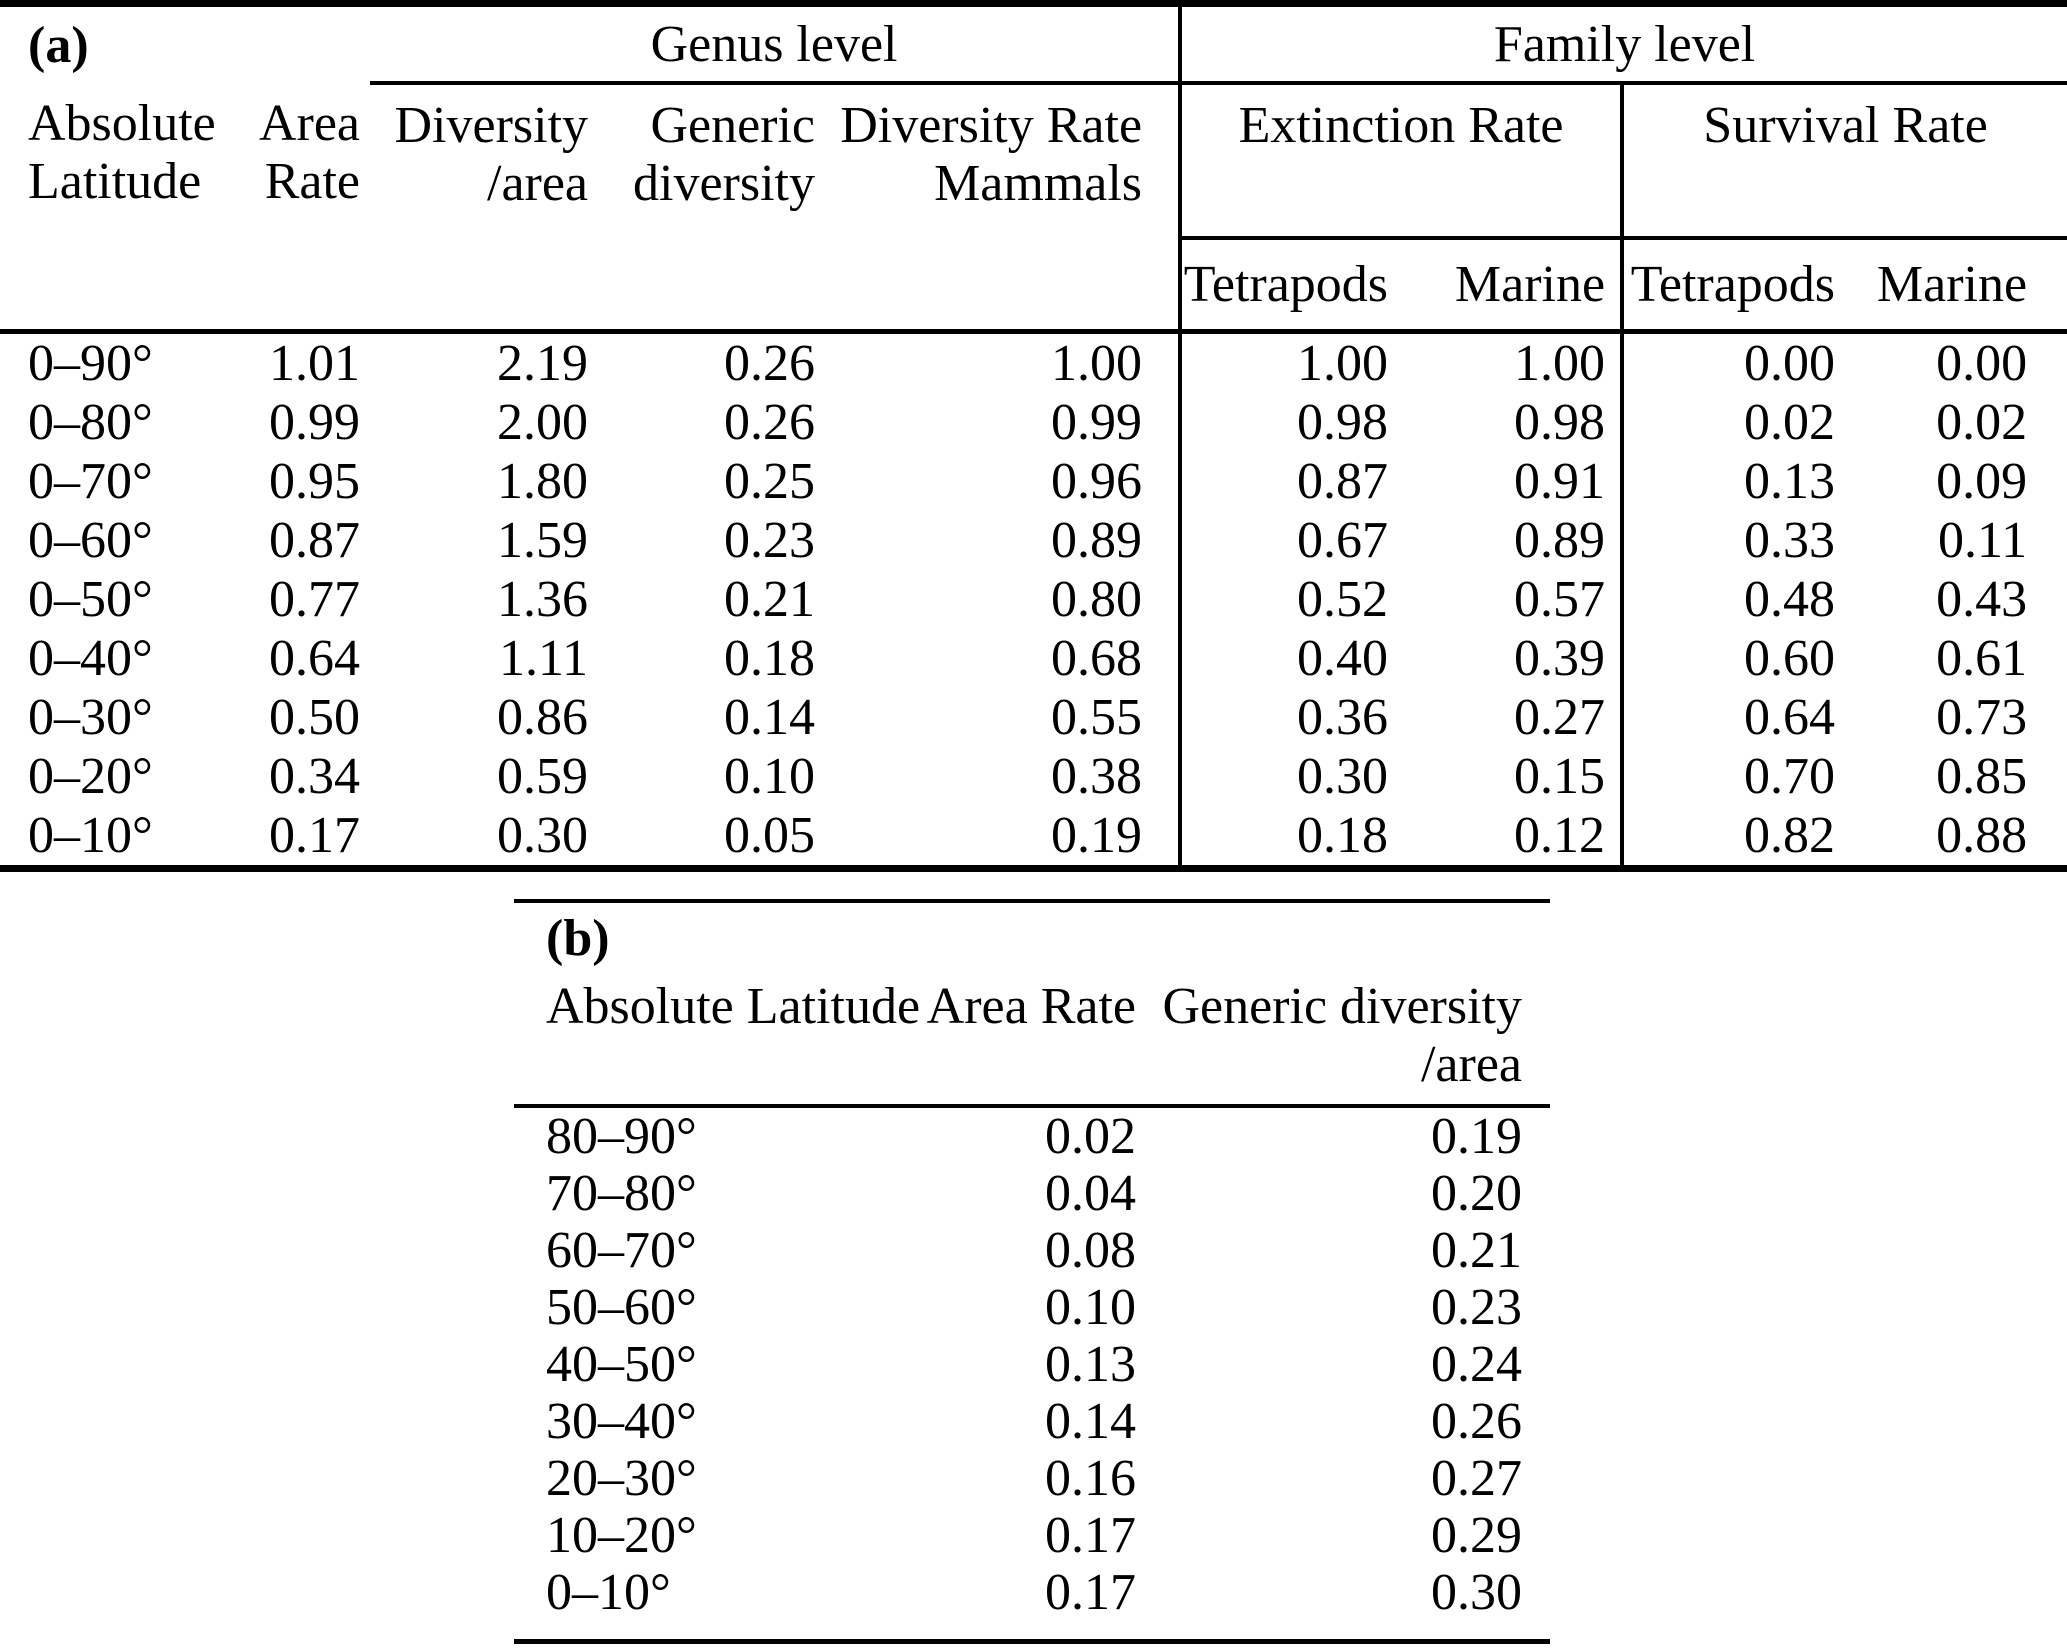  I want to click on cell-diversity-area: 1.36, so click(543, 599).